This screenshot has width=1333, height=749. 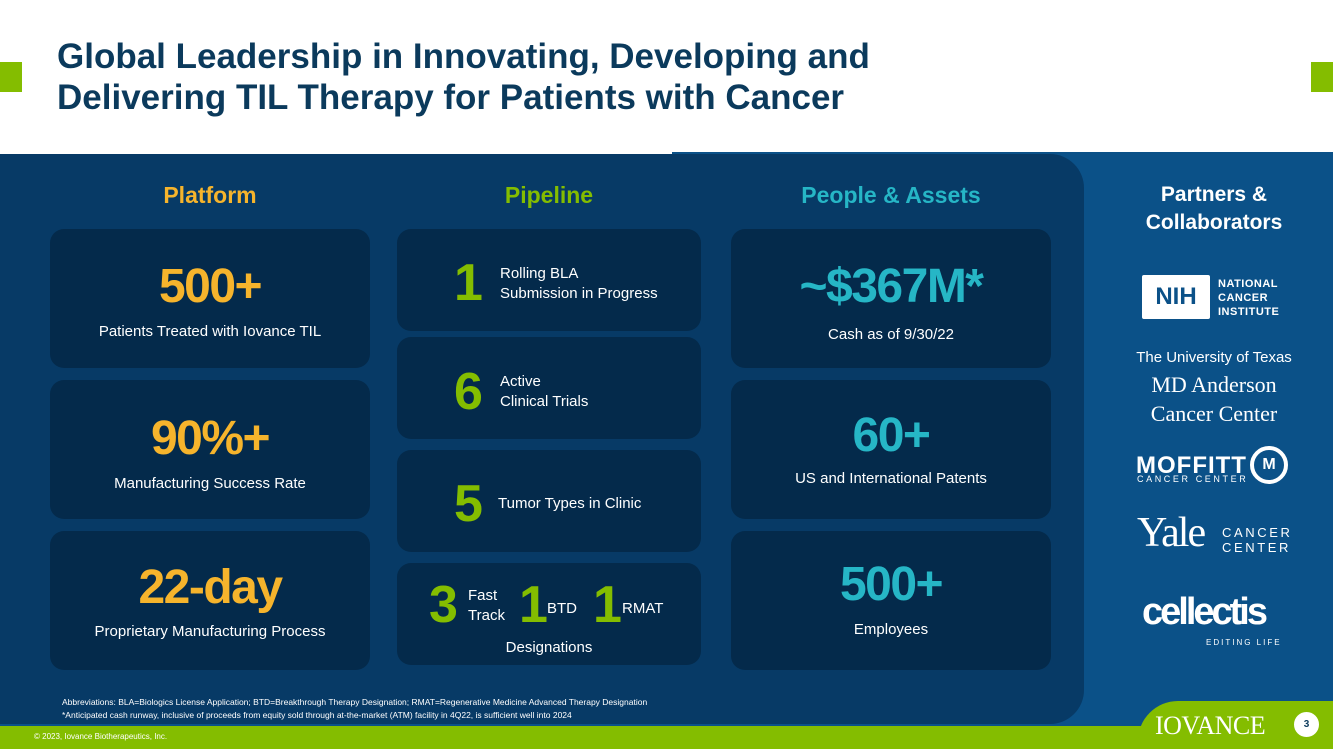 I want to click on yale-sub-line-2: CENTER, so click(x=1257, y=547).